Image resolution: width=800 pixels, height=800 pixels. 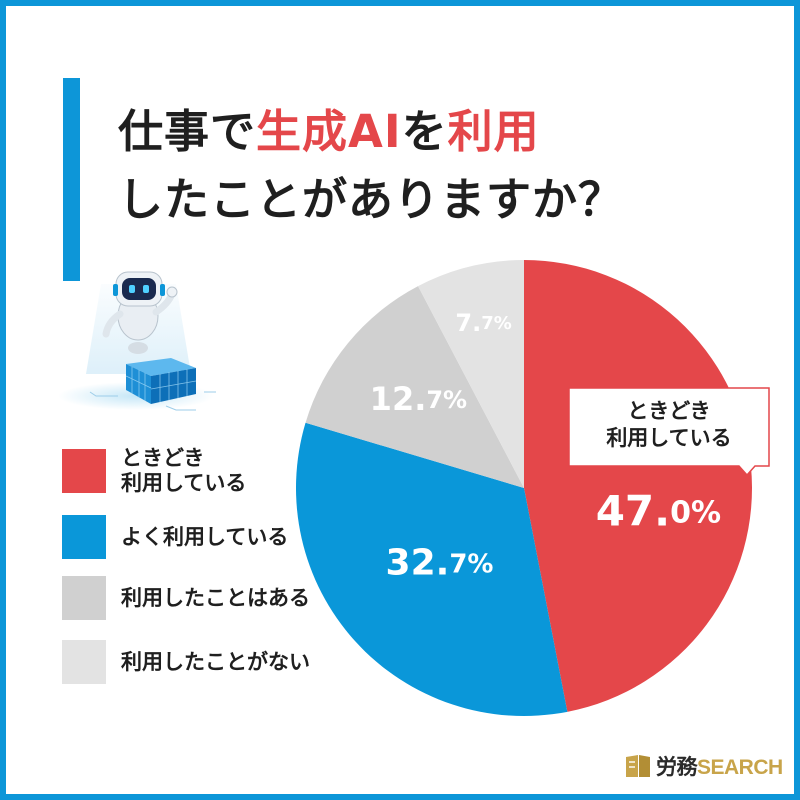 I want to click on callout-text: ときどき, so click(x=668, y=411).